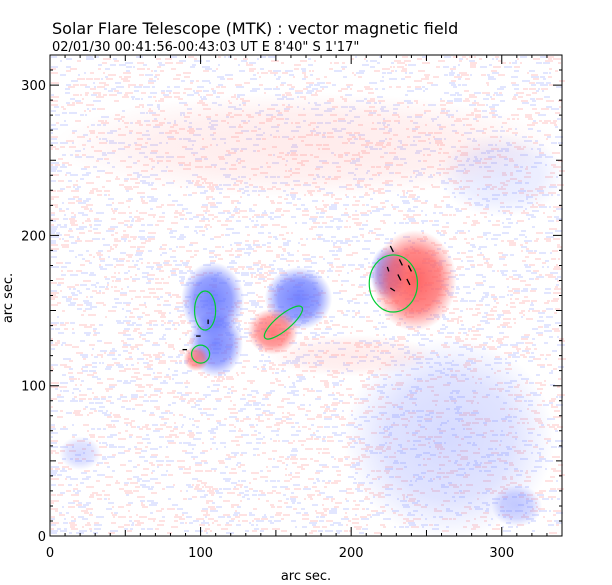  I want to click on x-tick-label: 0, so click(50, 553).